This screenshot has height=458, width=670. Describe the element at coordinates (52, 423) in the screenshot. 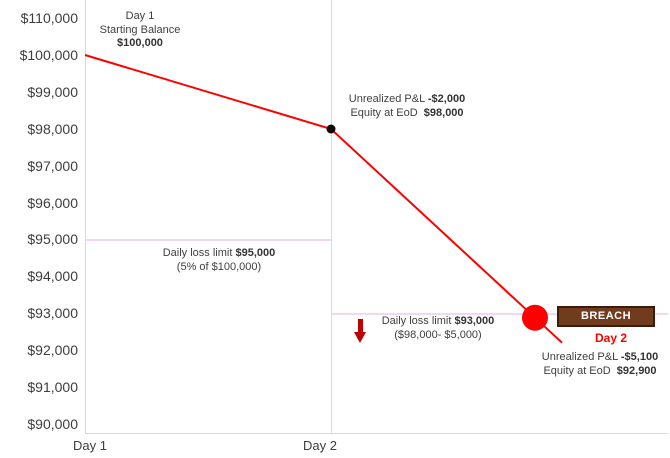

I see `y-axis-tick-label: $90,000` at that location.